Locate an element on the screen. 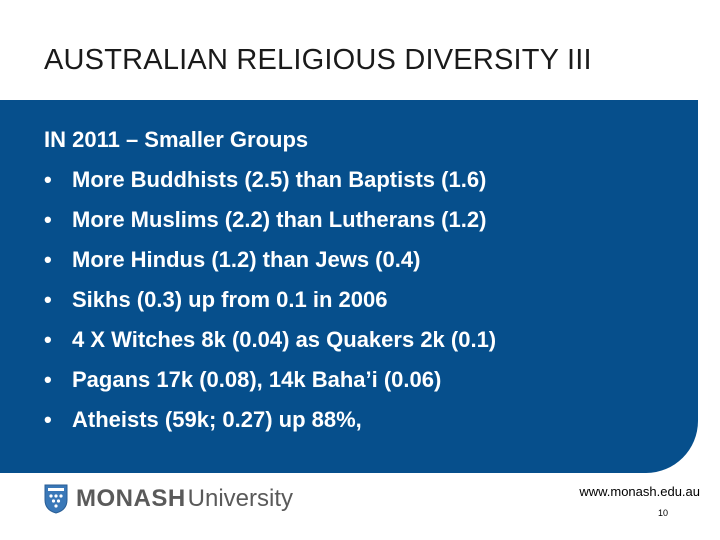 This screenshot has width=720, height=540. list-item: • Atheists (59k; 0.27) up 88%, is located at coordinates (270, 420).